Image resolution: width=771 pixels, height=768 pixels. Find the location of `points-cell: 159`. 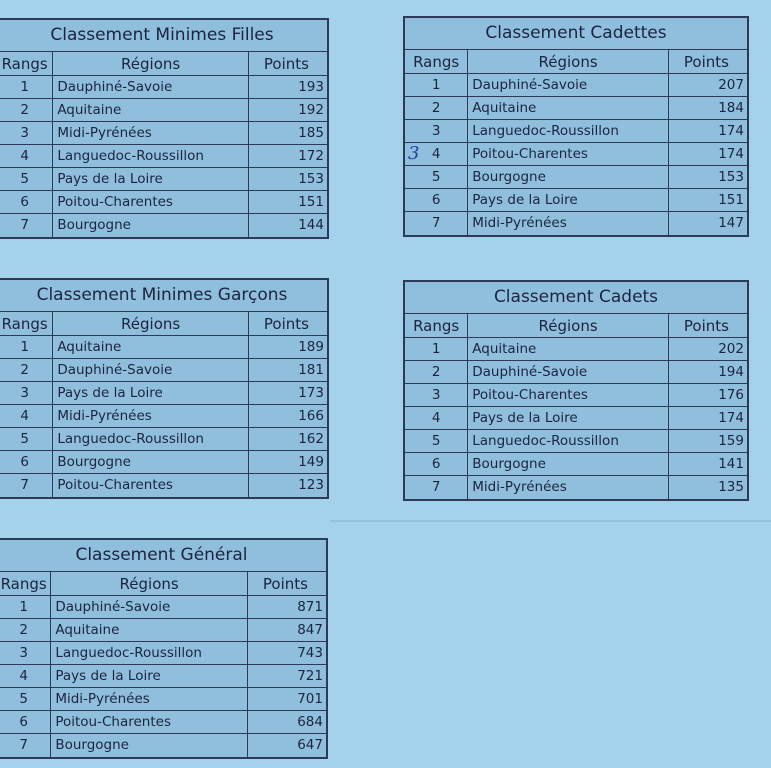

points-cell: 159 is located at coordinates (731, 441).